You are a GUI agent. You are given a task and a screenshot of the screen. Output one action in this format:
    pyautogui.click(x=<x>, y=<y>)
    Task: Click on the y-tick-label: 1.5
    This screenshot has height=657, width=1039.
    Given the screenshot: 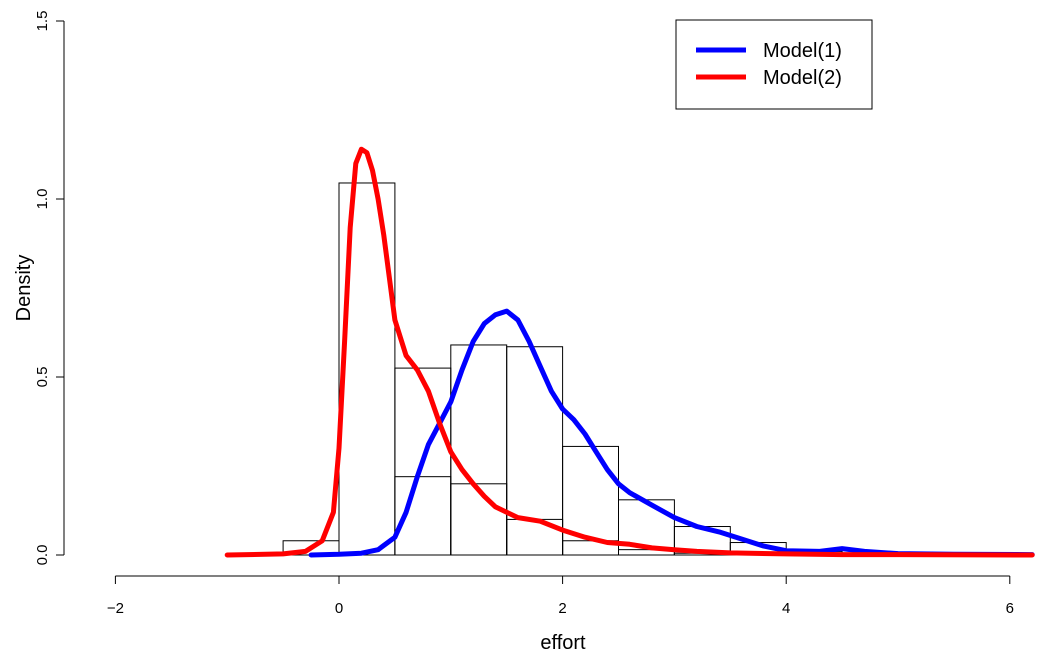 What is the action you would take?
    pyautogui.click(x=42, y=21)
    